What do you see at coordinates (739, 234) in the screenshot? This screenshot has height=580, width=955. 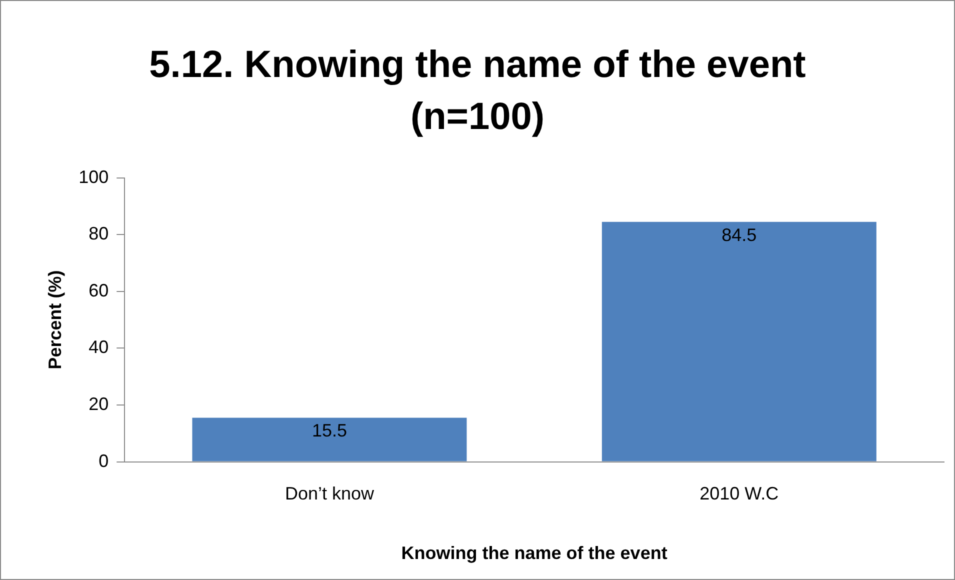 I see `data-label: 84.5` at bounding box center [739, 234].